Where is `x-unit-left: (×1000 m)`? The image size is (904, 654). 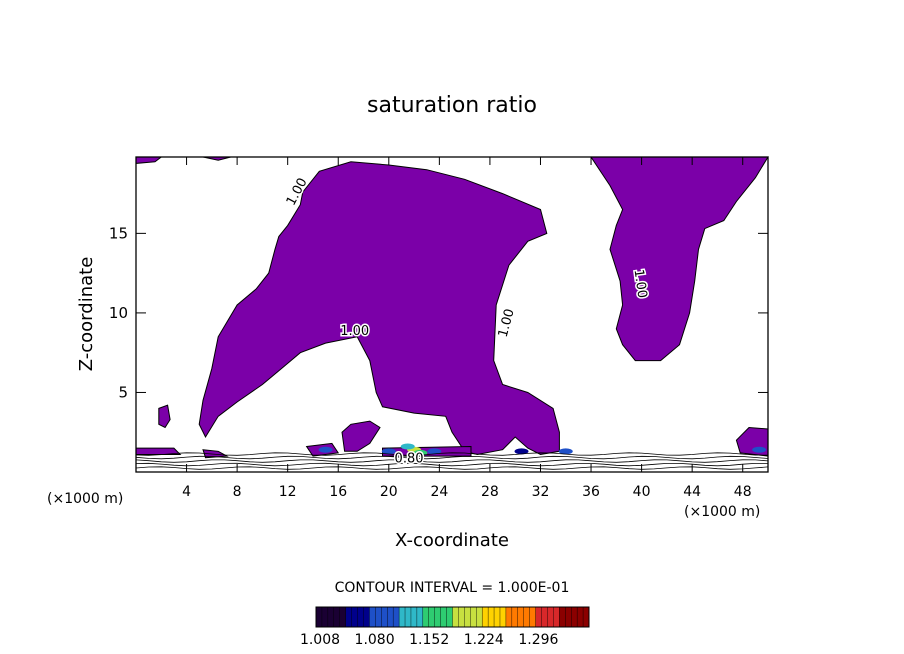 x-unit-left: (×1000 m) is located at coordinates (85, 499).